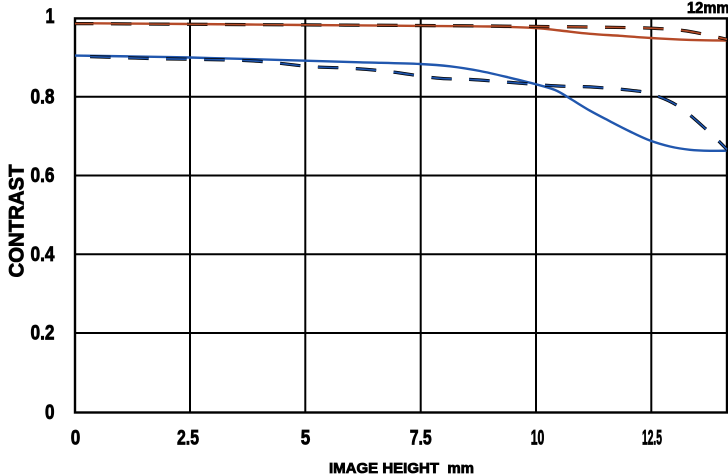 The height and width of the screenshot is (476, 728). I want to click on svg-text: 0.4, so click(43, 254).